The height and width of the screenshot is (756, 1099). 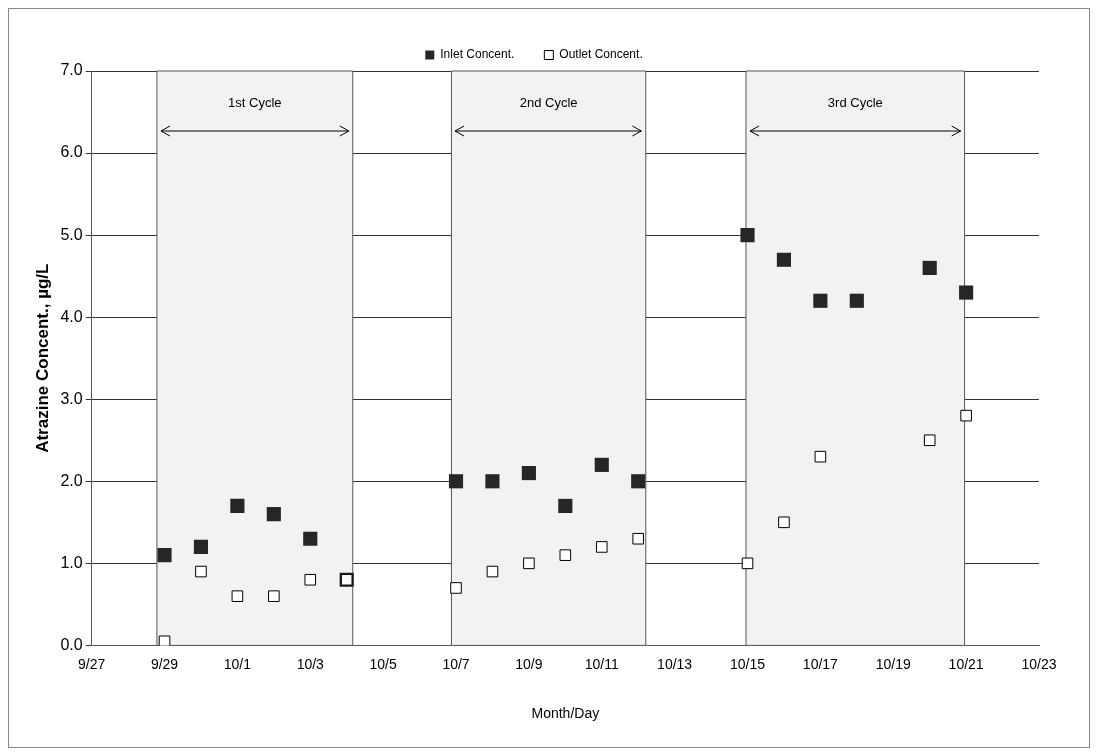 I want to click on band-label: 1st Cycle, so click(x=255, y=102).